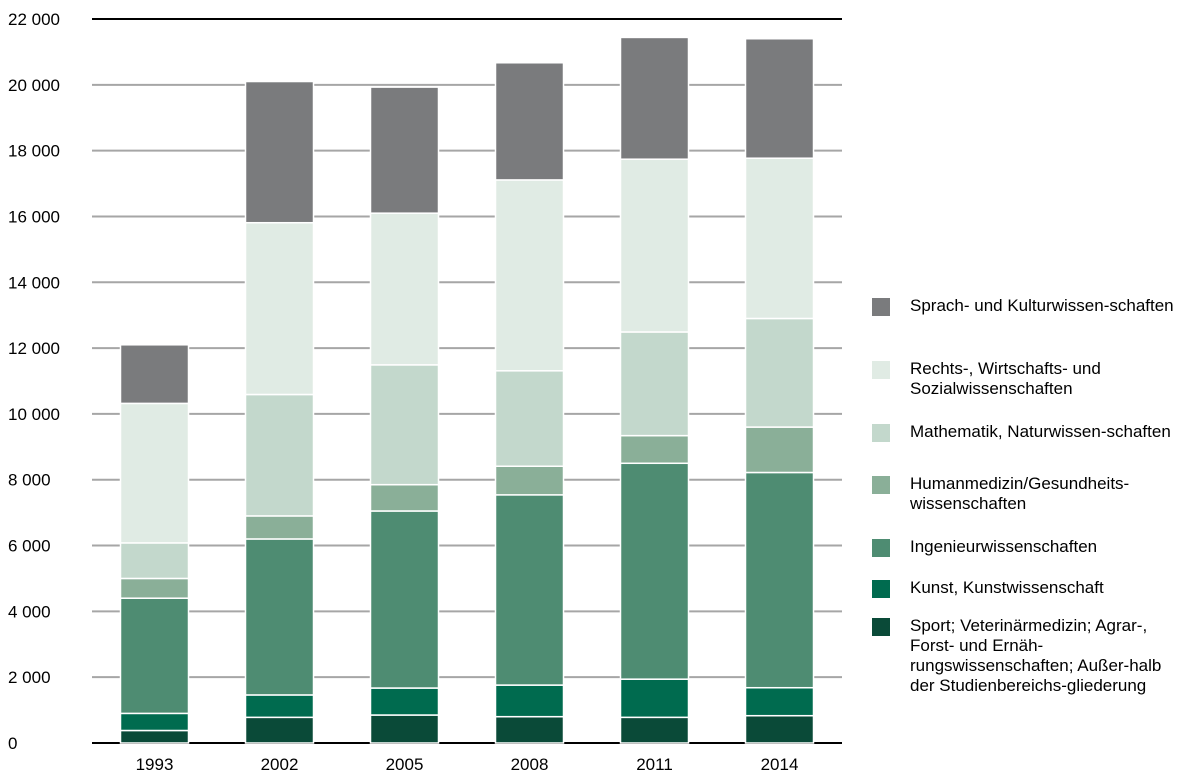  Describe the element at coordinates (1042, 305) in the screenshot. I see `legend-label: Sprach- und Kulturwissen-schaften` at that location.